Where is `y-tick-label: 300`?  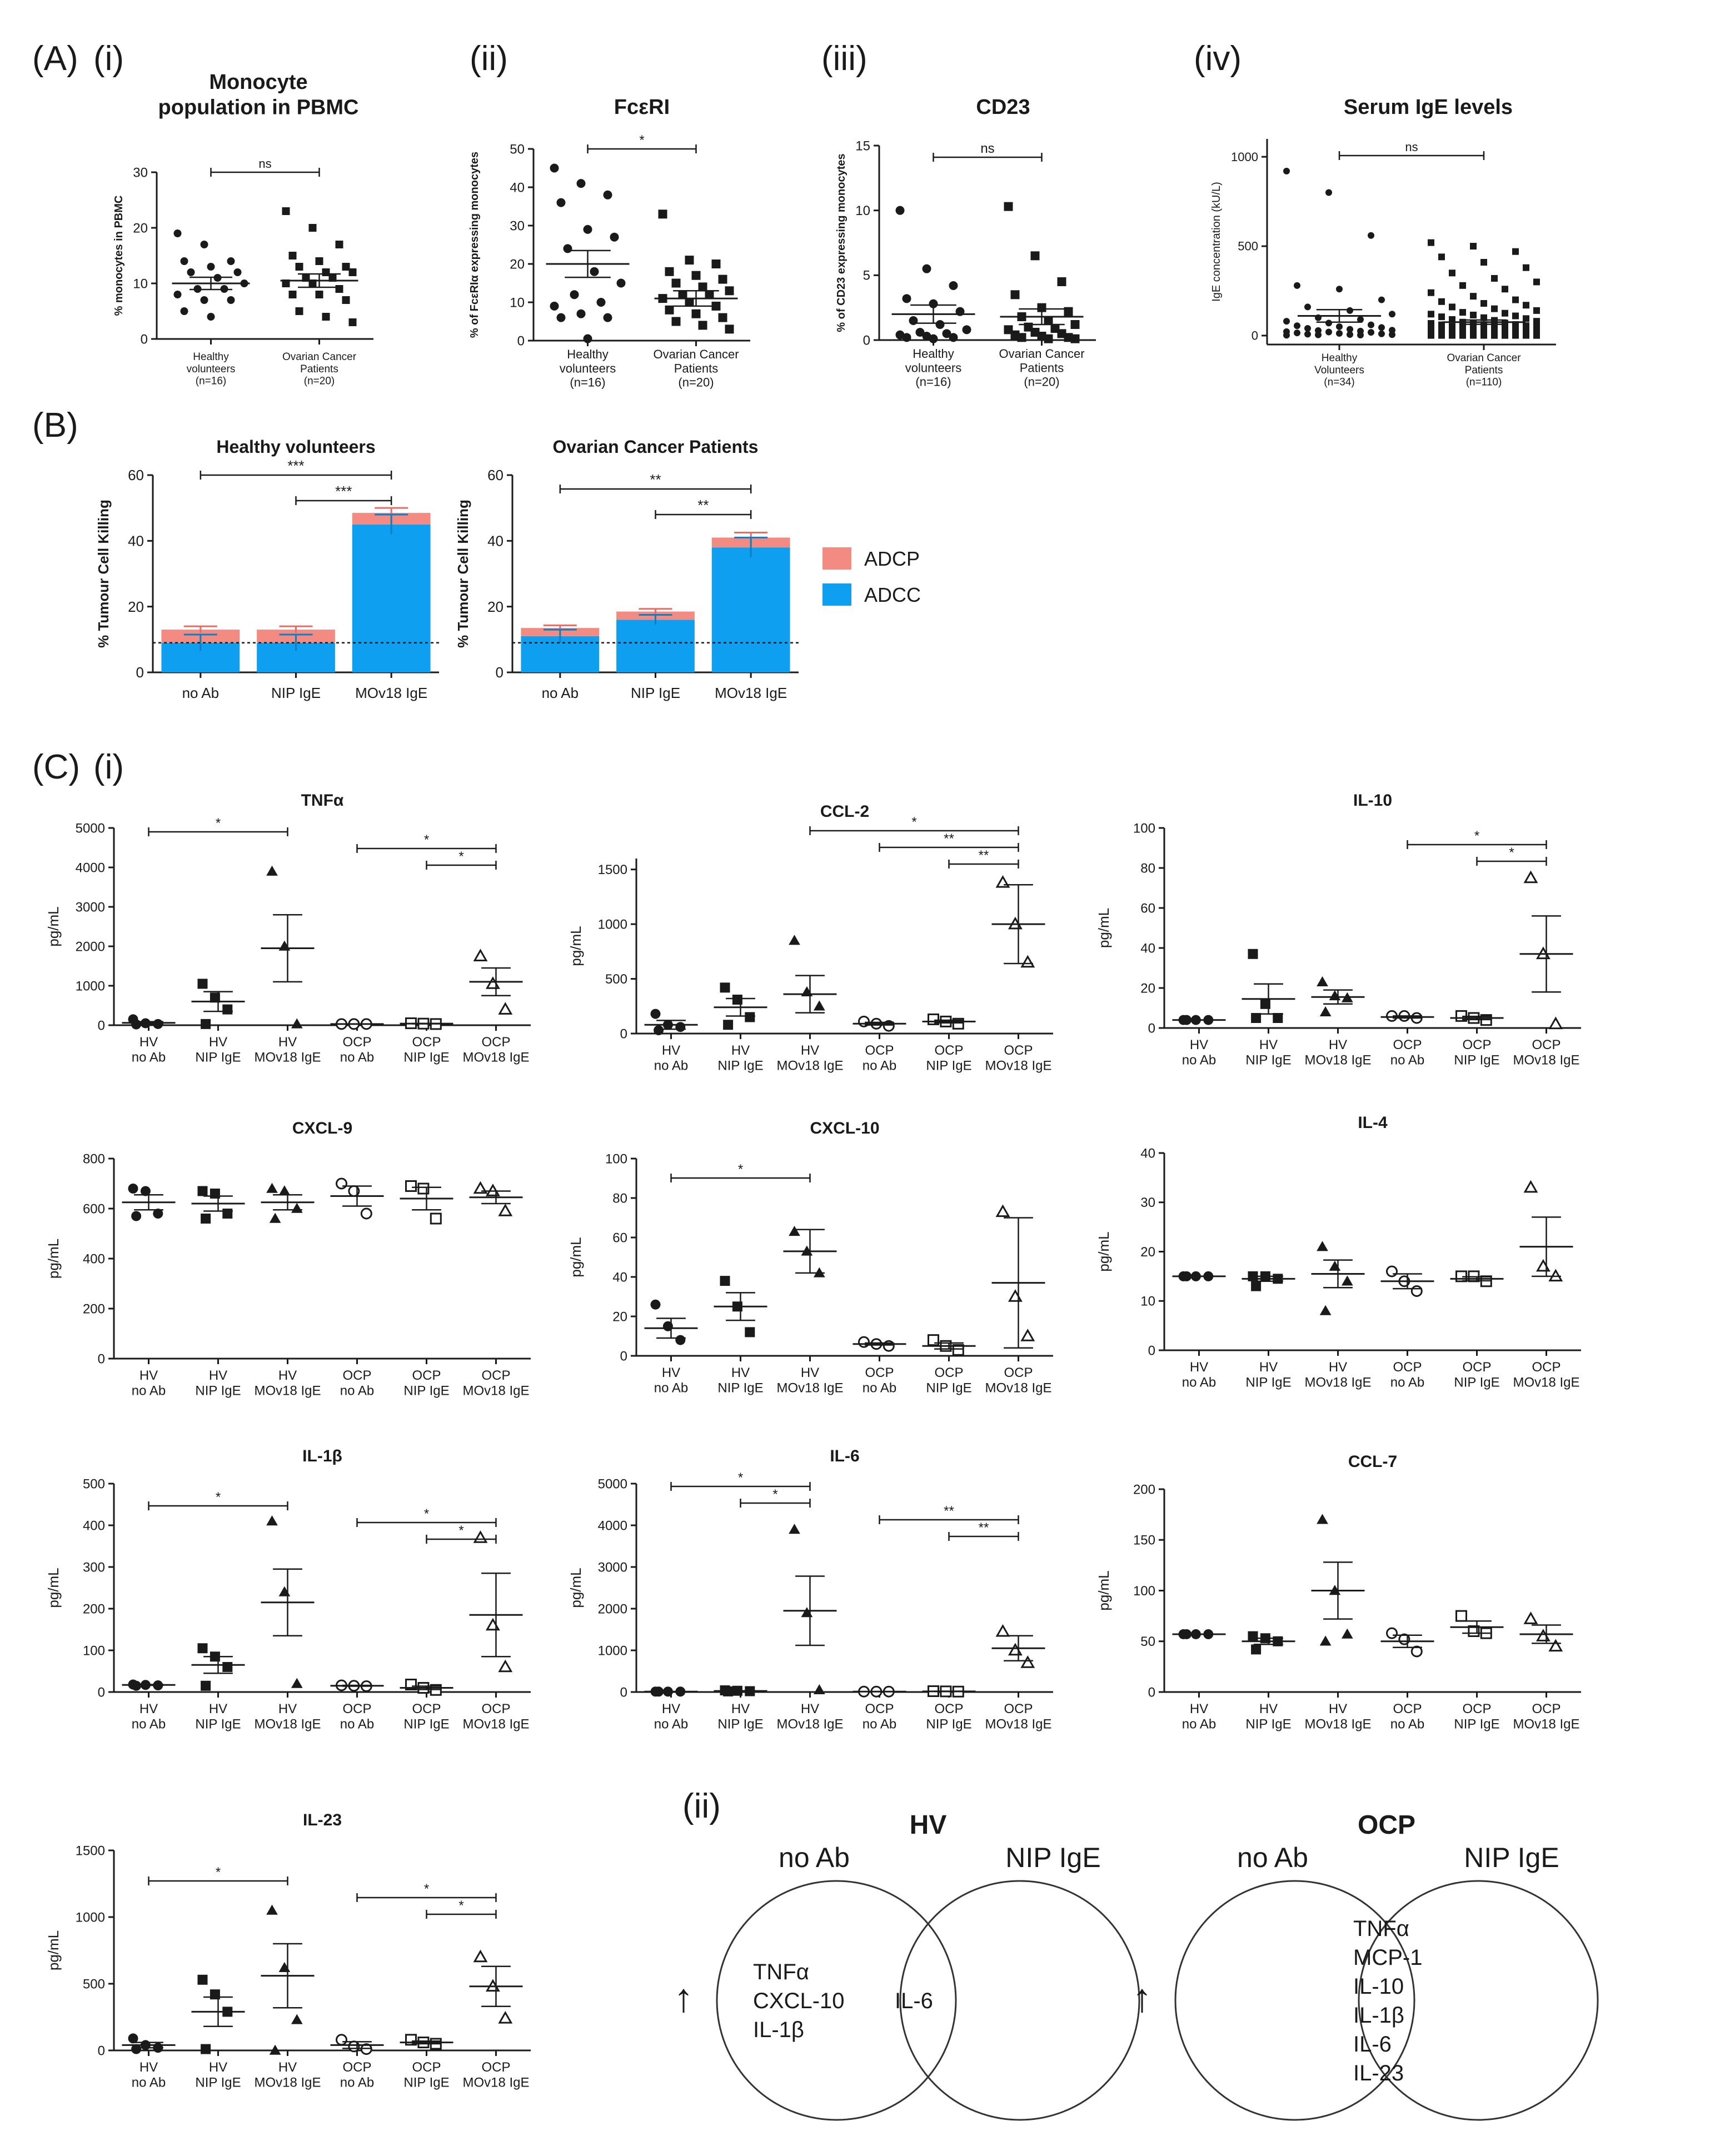 y-tick-label: 300 is located at coordinates (94, 1567).